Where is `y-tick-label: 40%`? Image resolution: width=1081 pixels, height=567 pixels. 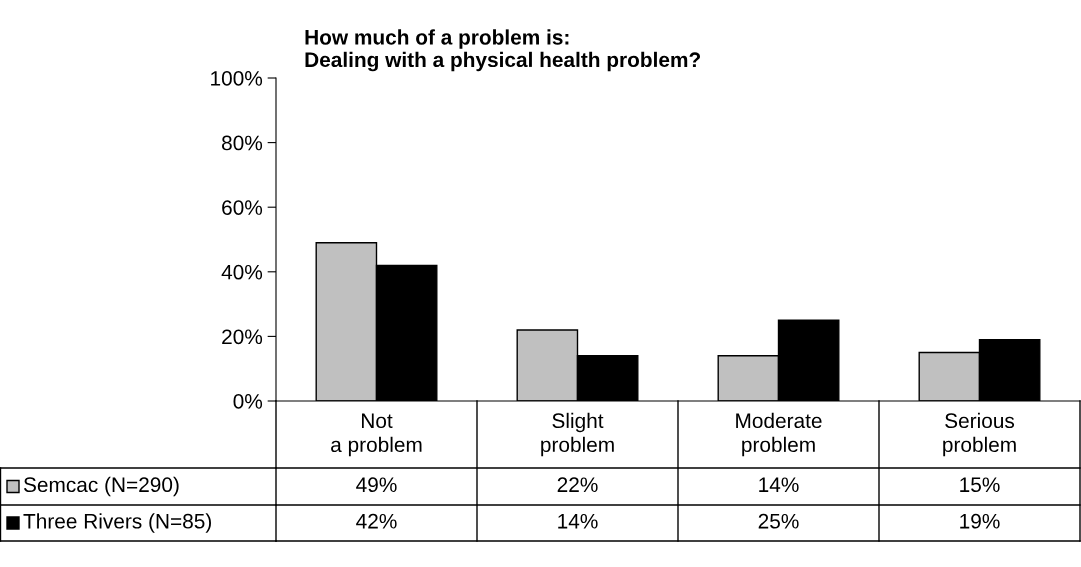 y-tick-label: 40% is located at coordinates (242, 272).